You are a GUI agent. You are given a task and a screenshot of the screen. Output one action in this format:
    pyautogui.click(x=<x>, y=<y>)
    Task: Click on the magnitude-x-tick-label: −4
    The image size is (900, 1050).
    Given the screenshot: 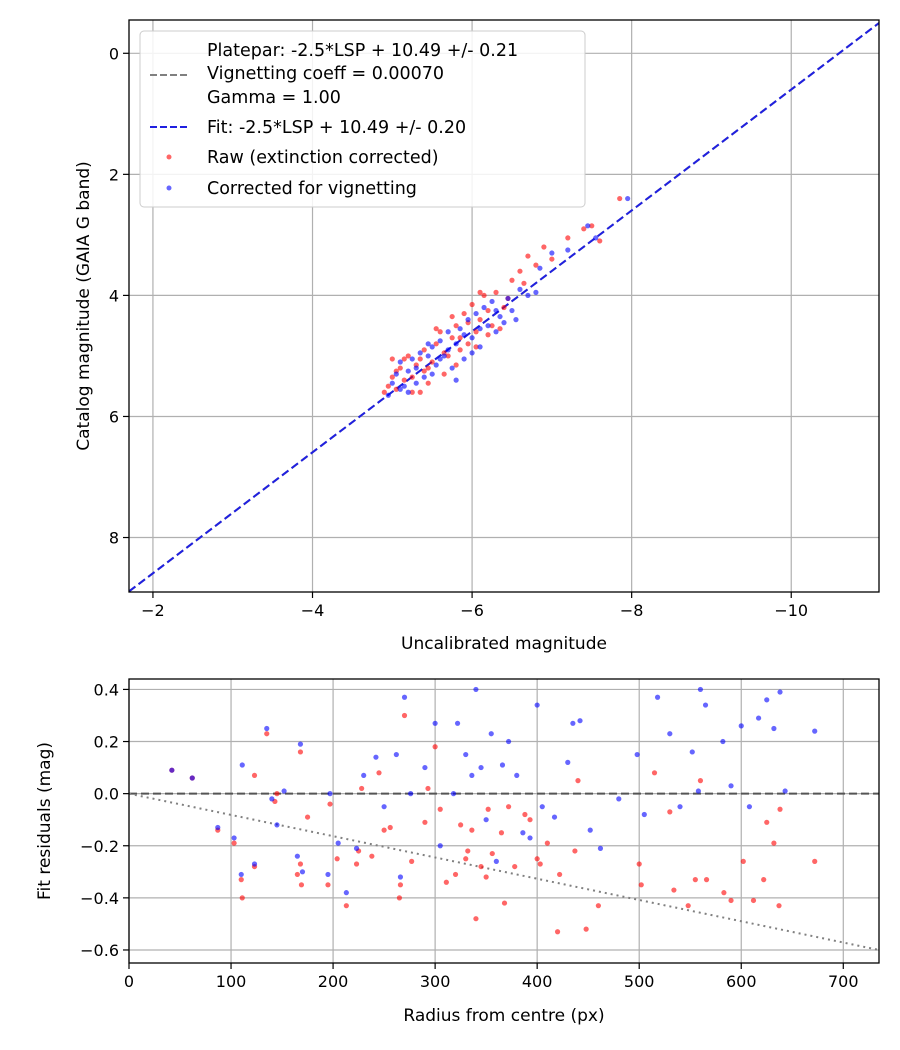 What is the action you would take?
    pyautogui.click(x=313, y=610)
    